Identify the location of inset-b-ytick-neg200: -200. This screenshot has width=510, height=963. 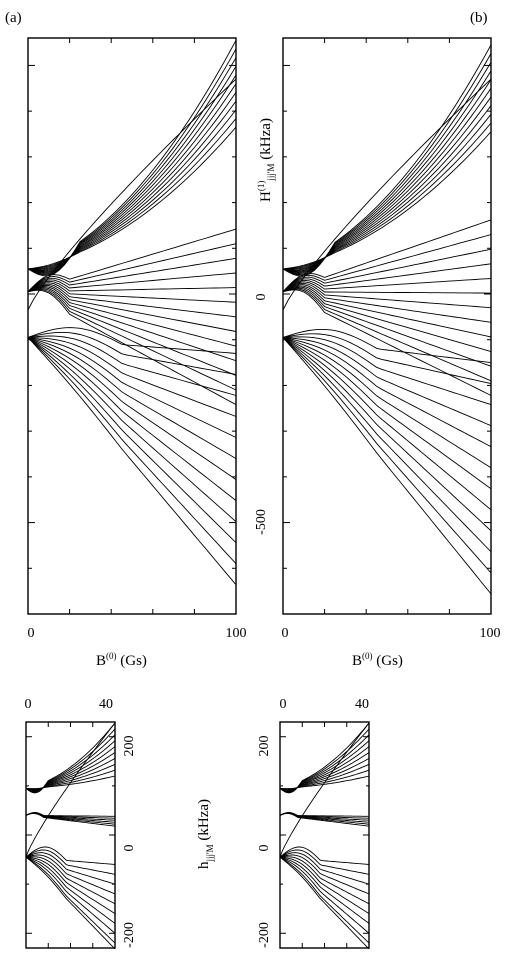
(264, 935).